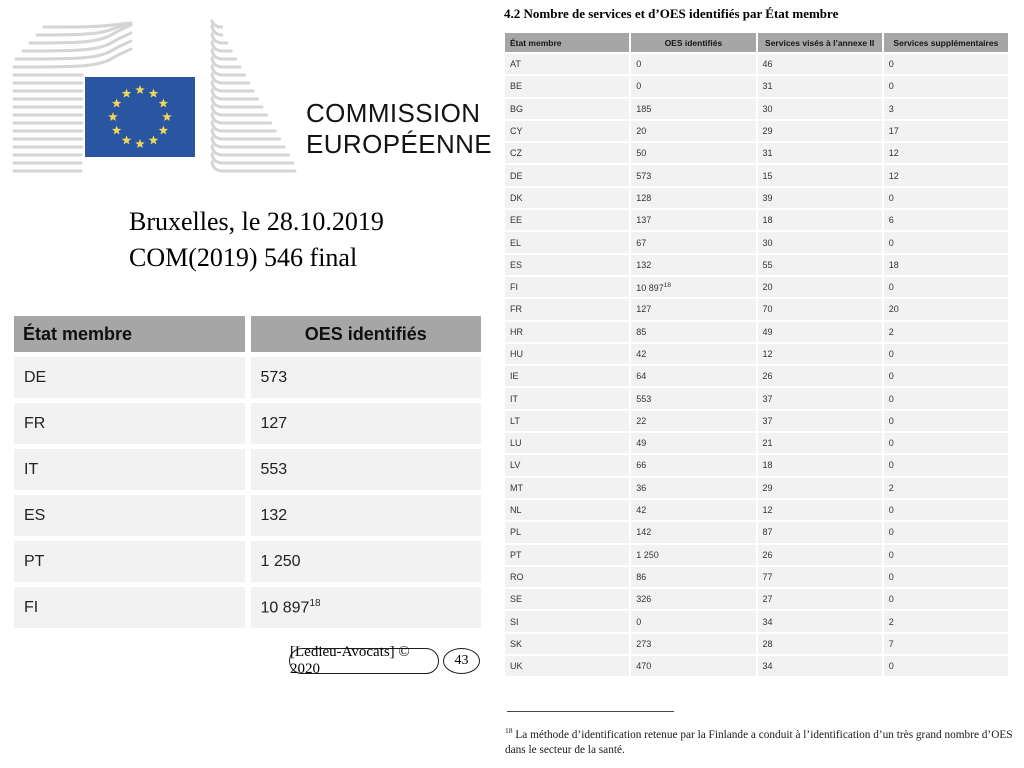 This screenshot has width=1024, height=768. What do you see at coordinates (945, 42) in the screenshot?
I see `column-header: Services supplémentaires` at bounding box center [945, 42].